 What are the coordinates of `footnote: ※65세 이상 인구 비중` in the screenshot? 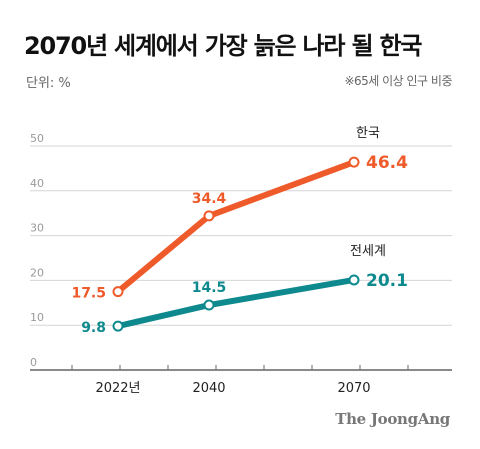 It's located at (398, 81).